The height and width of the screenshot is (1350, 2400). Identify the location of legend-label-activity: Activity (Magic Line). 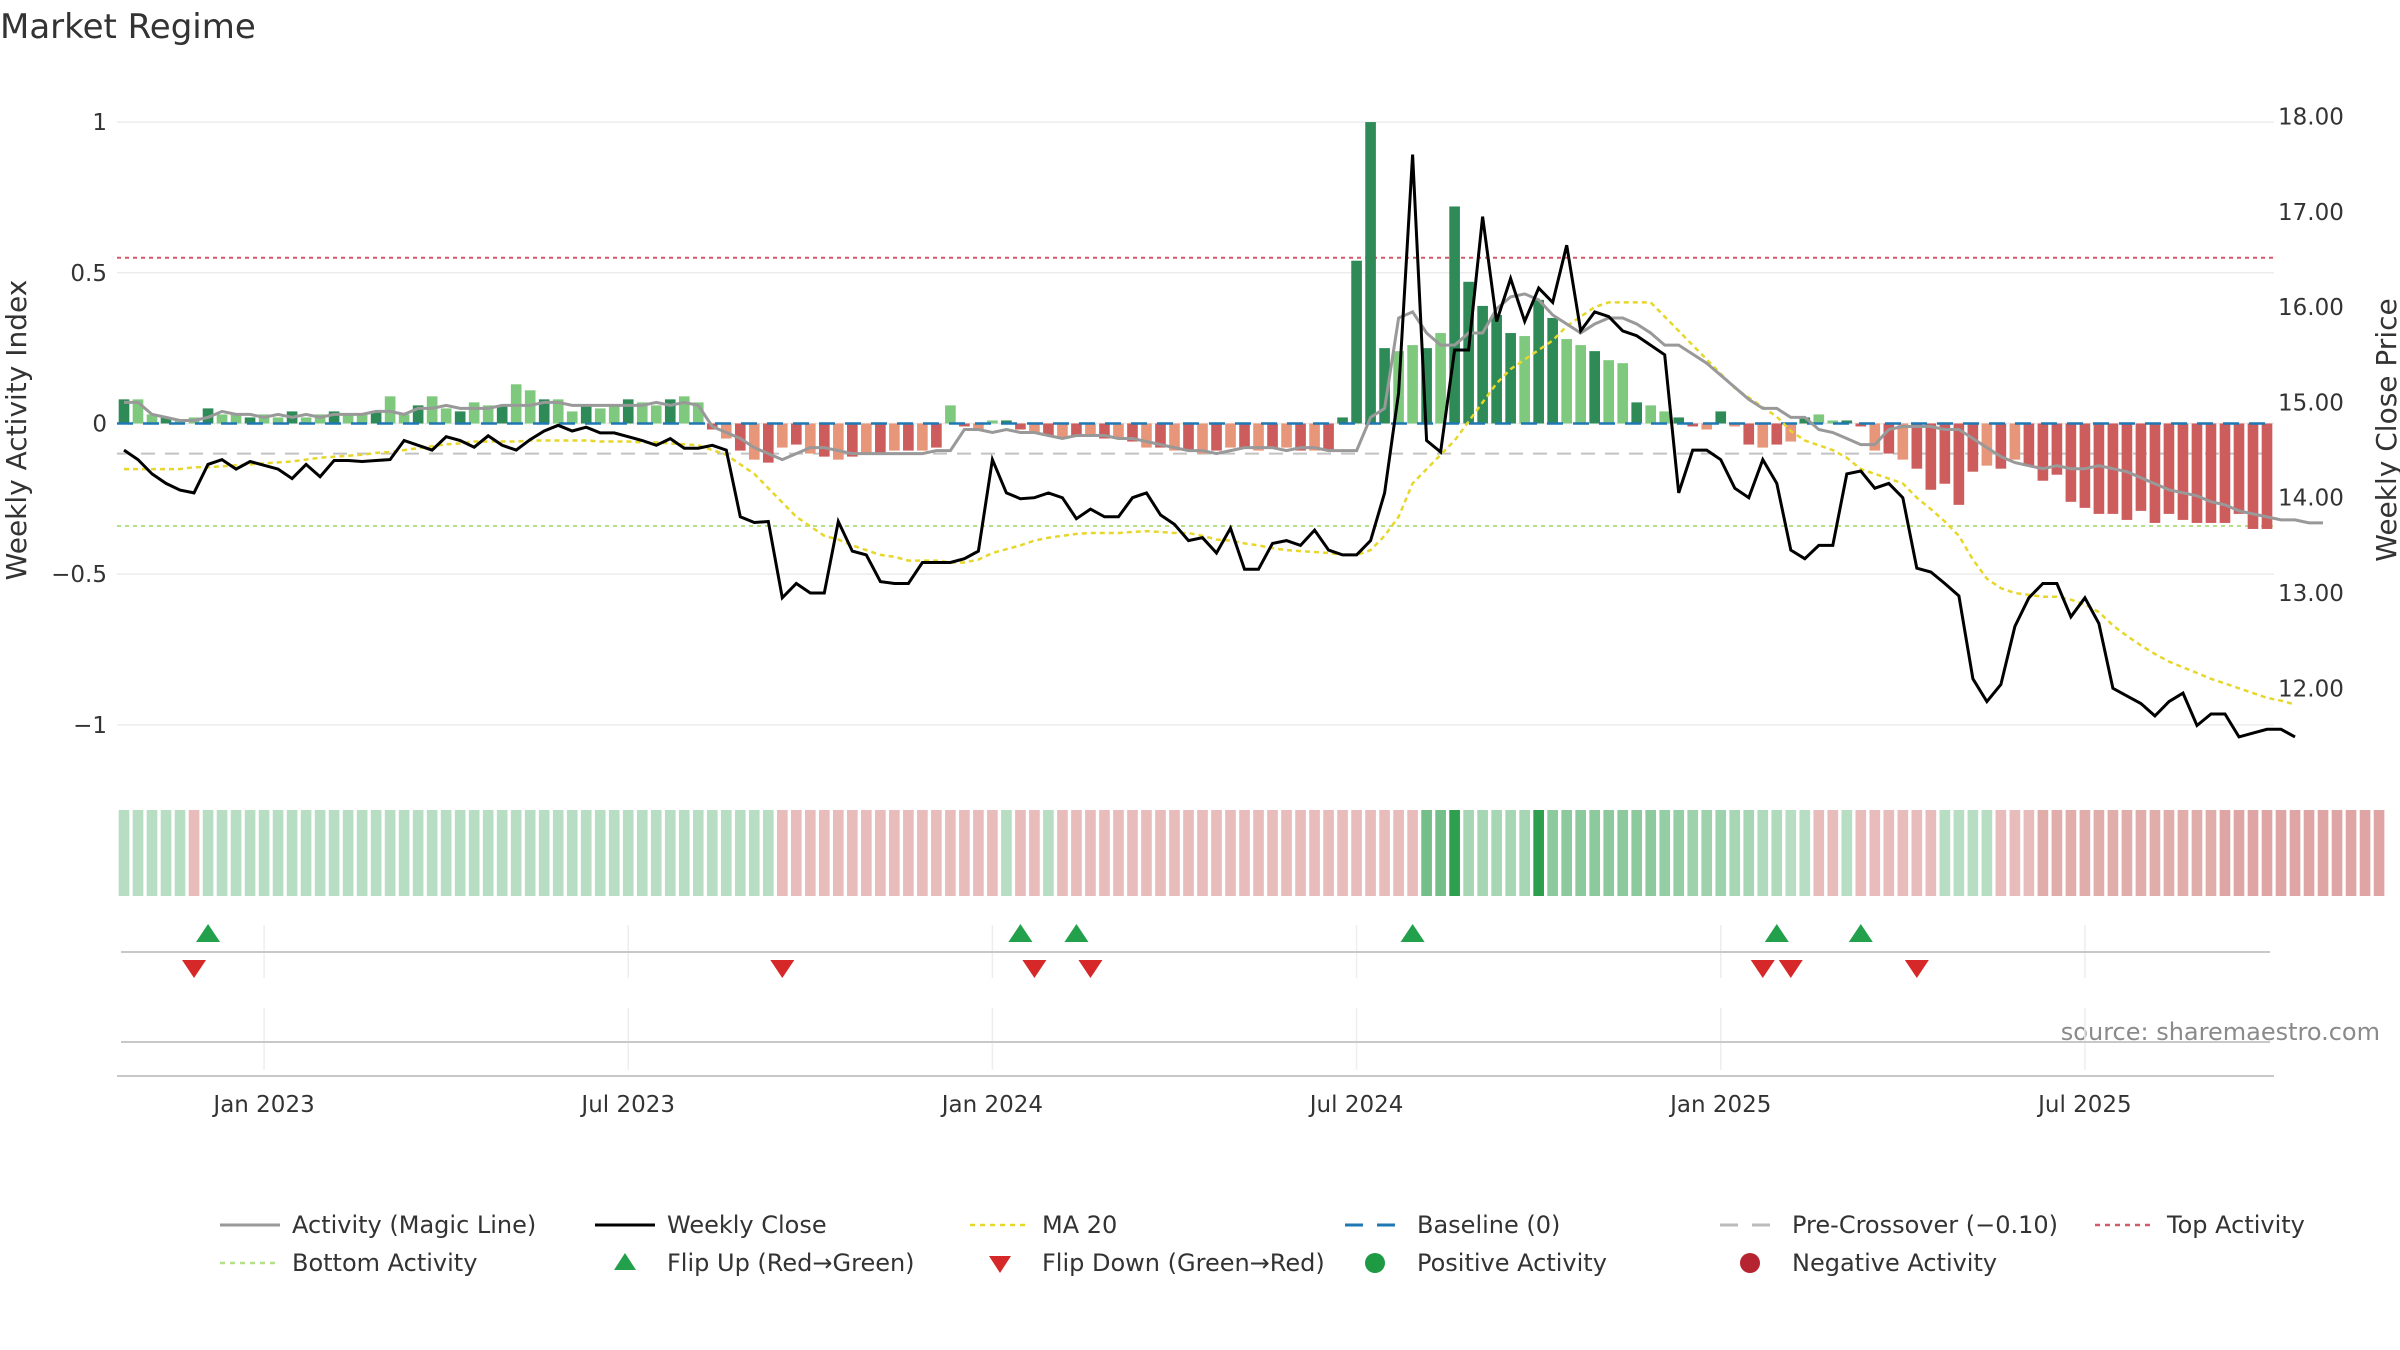
(414, 1225).